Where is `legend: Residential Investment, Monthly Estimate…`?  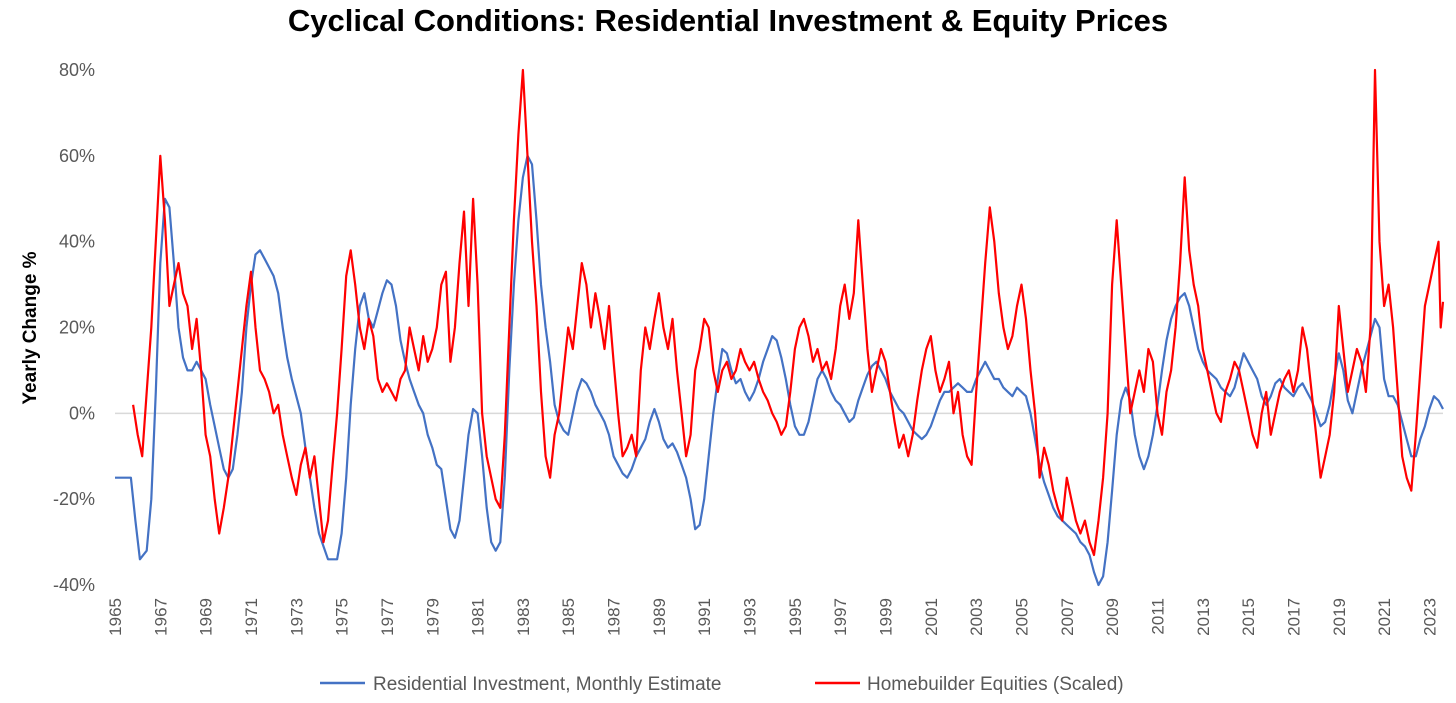
legend: Residential Investment, Monthly Estimate… is located at coordinates (722, 684).